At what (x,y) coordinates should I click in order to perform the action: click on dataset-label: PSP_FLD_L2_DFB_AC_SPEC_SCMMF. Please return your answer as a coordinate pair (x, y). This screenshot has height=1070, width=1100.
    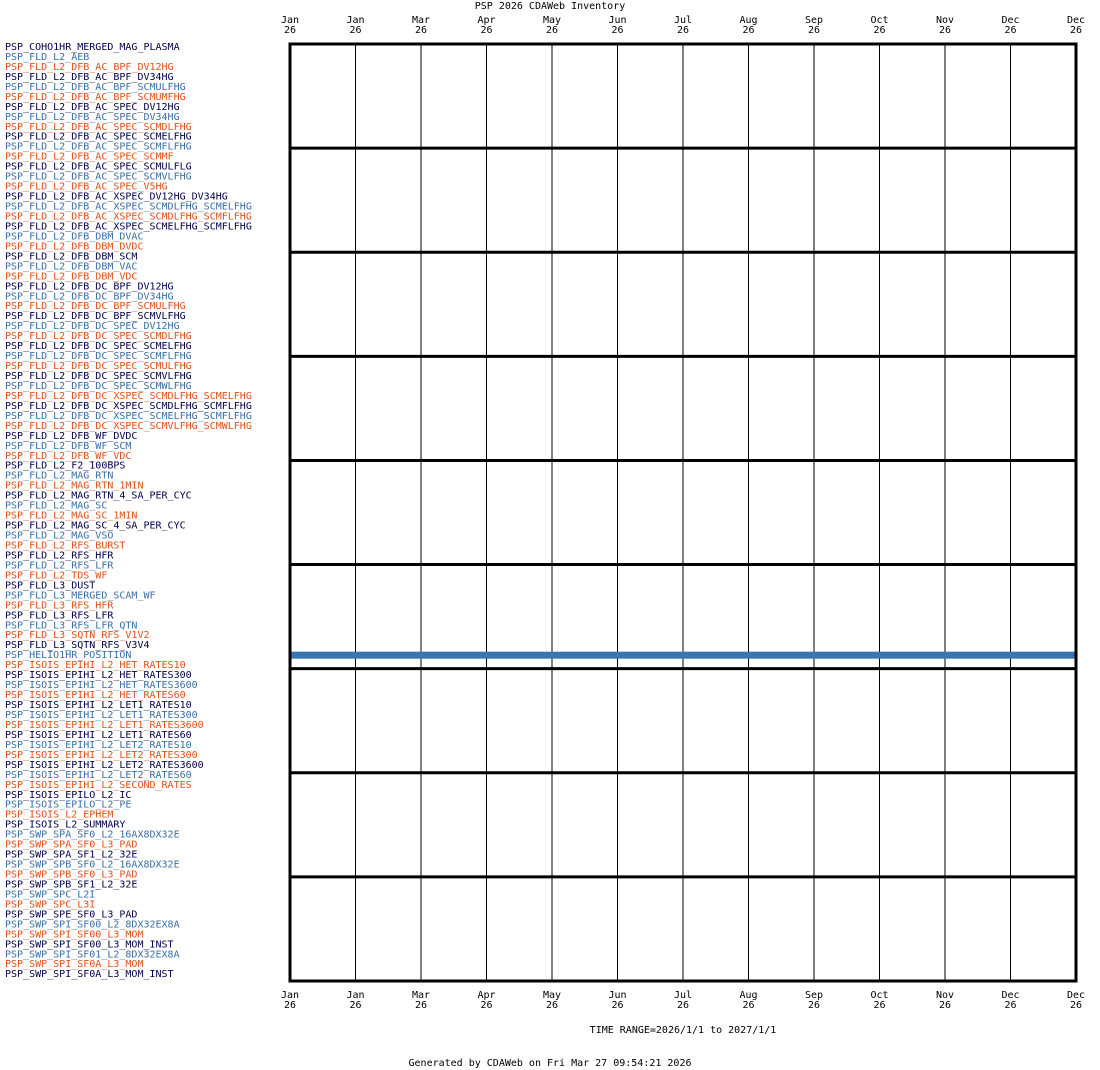
    Looking at the image, I should click on (89, 157).